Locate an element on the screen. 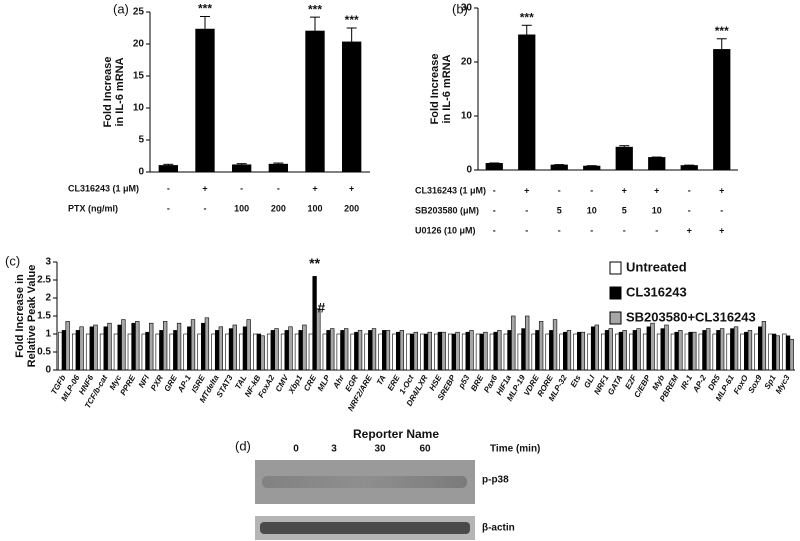 Image resolution: width=800 pixels, height=541 pixels. x-tick-label: Xbp1 is located at coordinates (295, 384).